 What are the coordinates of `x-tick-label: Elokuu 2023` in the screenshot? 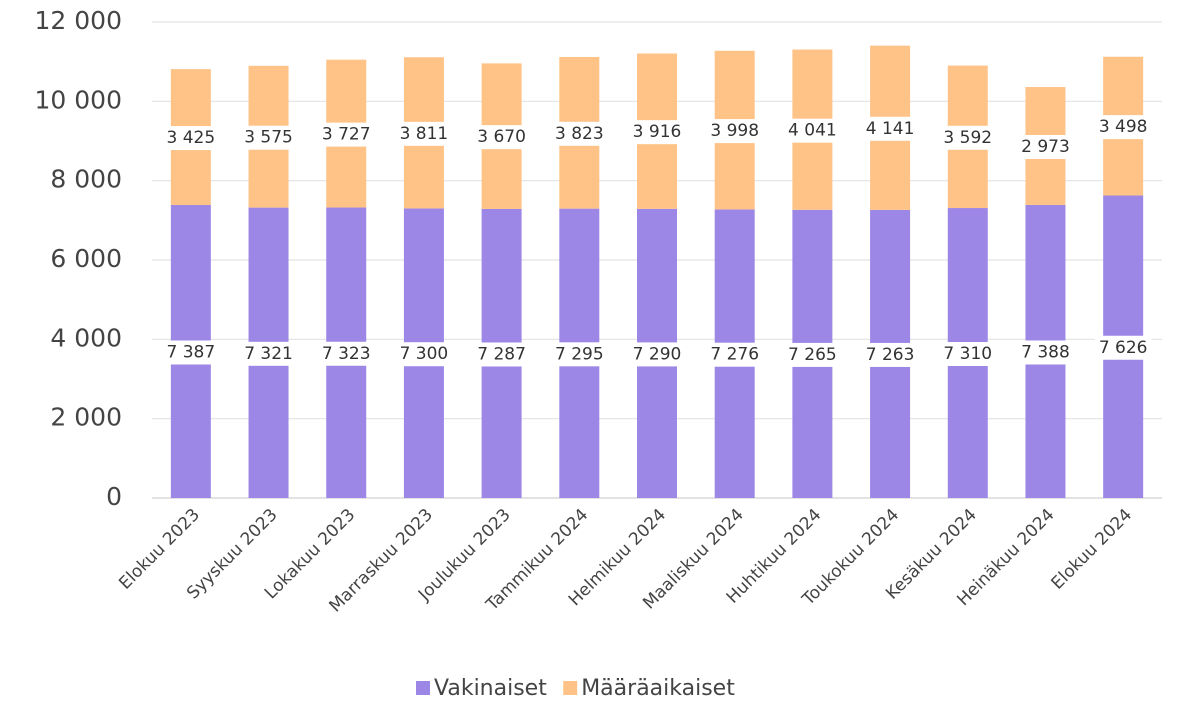 It's located at (159, 549).